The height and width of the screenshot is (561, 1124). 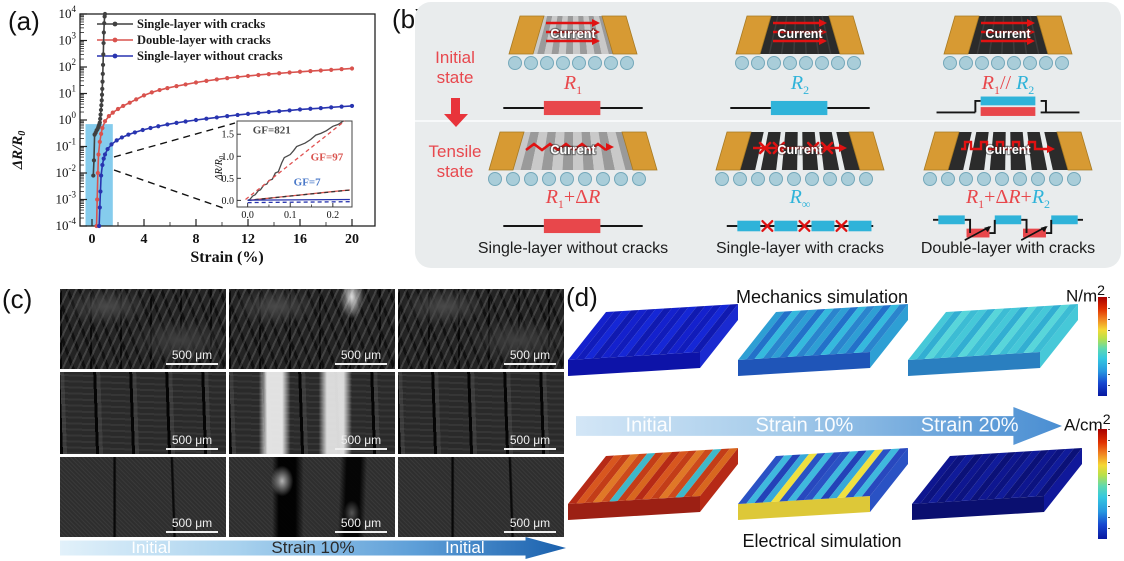 What do you see at coordinates (1086, 294) in the screenshot?
I see `unit-top-label: N/m2` at bounding box center [1086, 294].